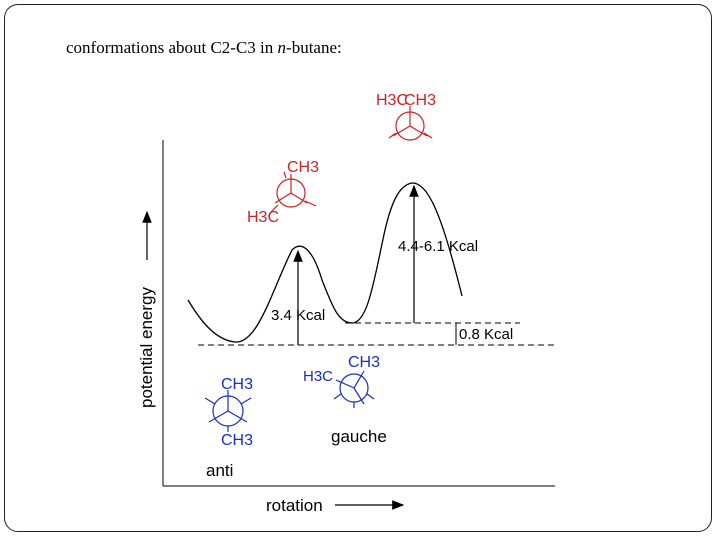 The width and height of the screenshot is (720, 540). I want to click on gauche-gap-label: 0.8 Kcal, so click(486, 334).